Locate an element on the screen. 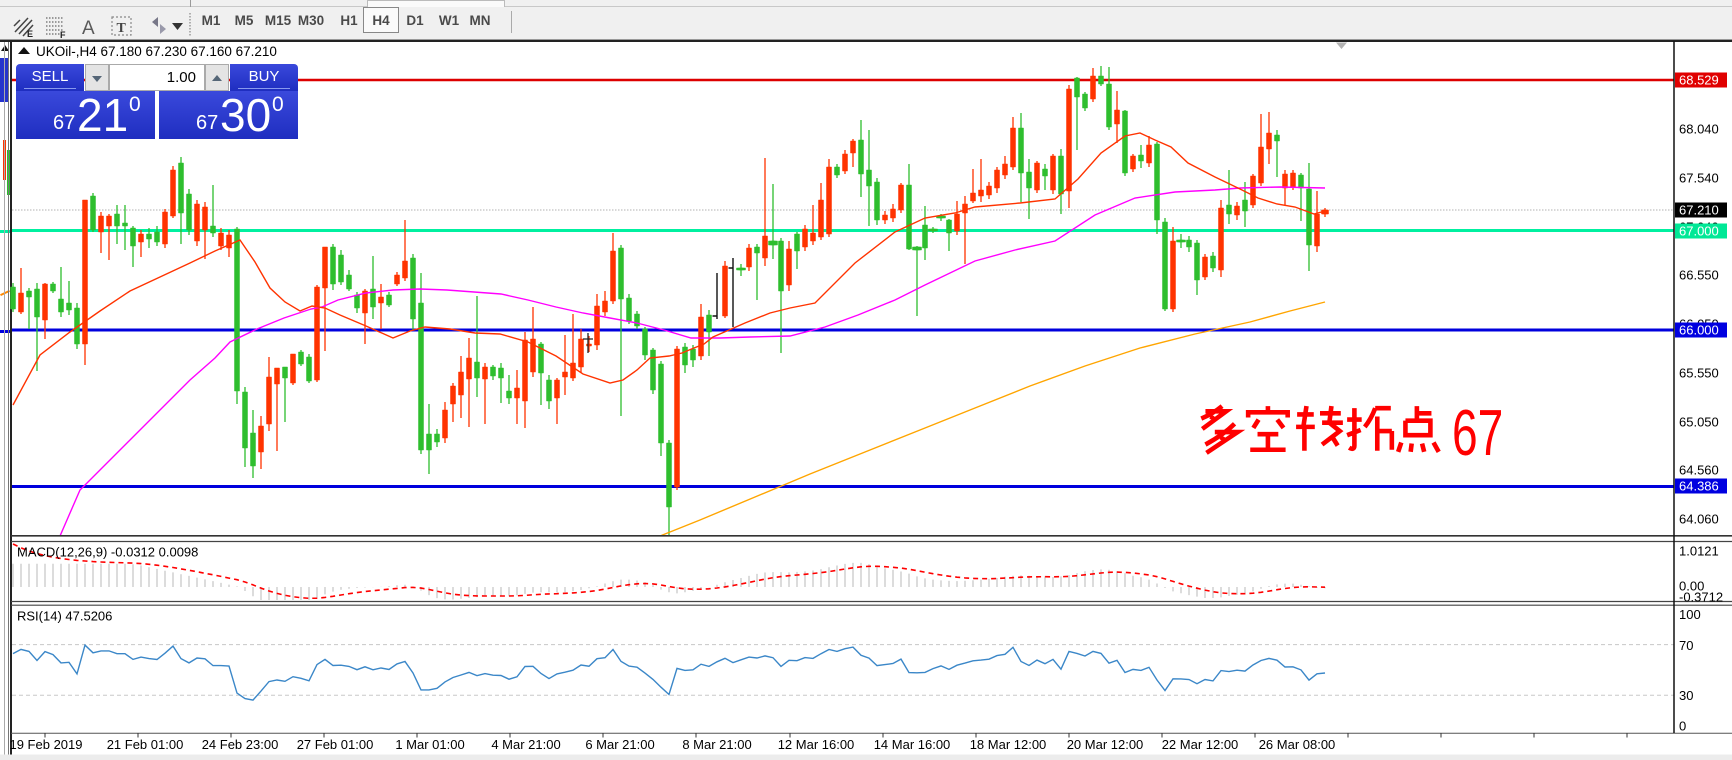 This screenshot has width=1732, height=760. svg-text: 64.386 is located at coordinates (1699, 486).